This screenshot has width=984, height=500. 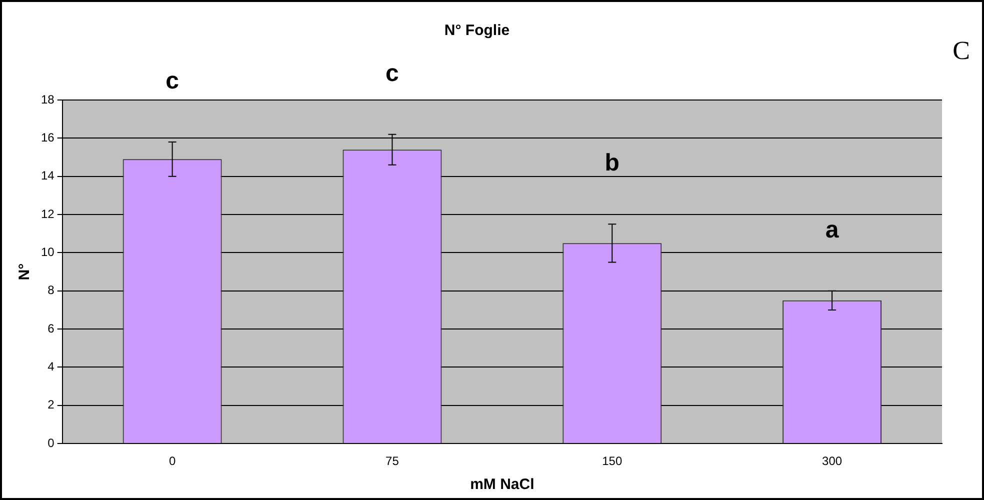 I want to click on annotation: b, so click(x=612, y=163).